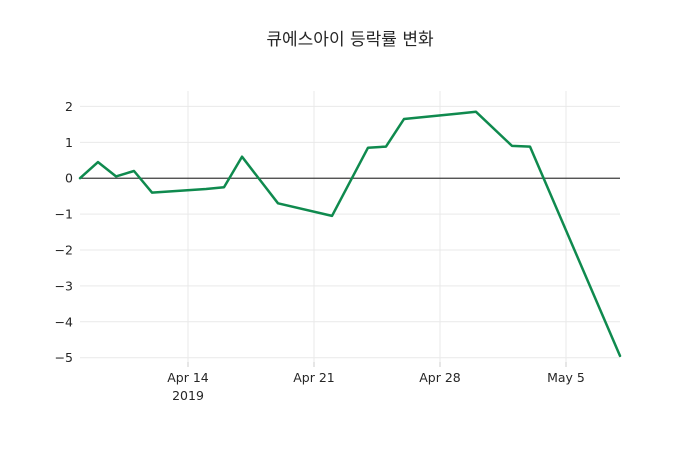 The width and height of the screenshot is (700, 450). I want to click on x-tick-label: Apr 14, so click(188, 377).